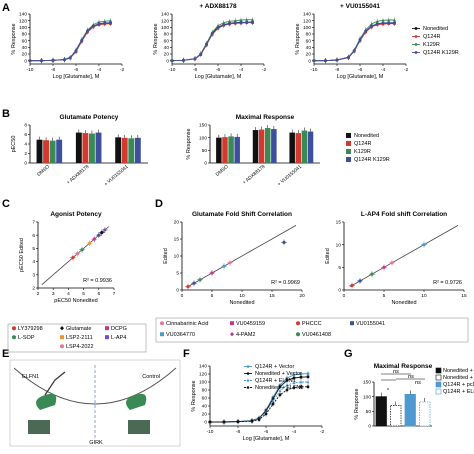 The width and height of the screenshot is (474, 454). What do you see at coordinates (274, 367) in the screenshot?
I see `legend-F-entry: Q124R + Vector` at bounding box center [274, 367].